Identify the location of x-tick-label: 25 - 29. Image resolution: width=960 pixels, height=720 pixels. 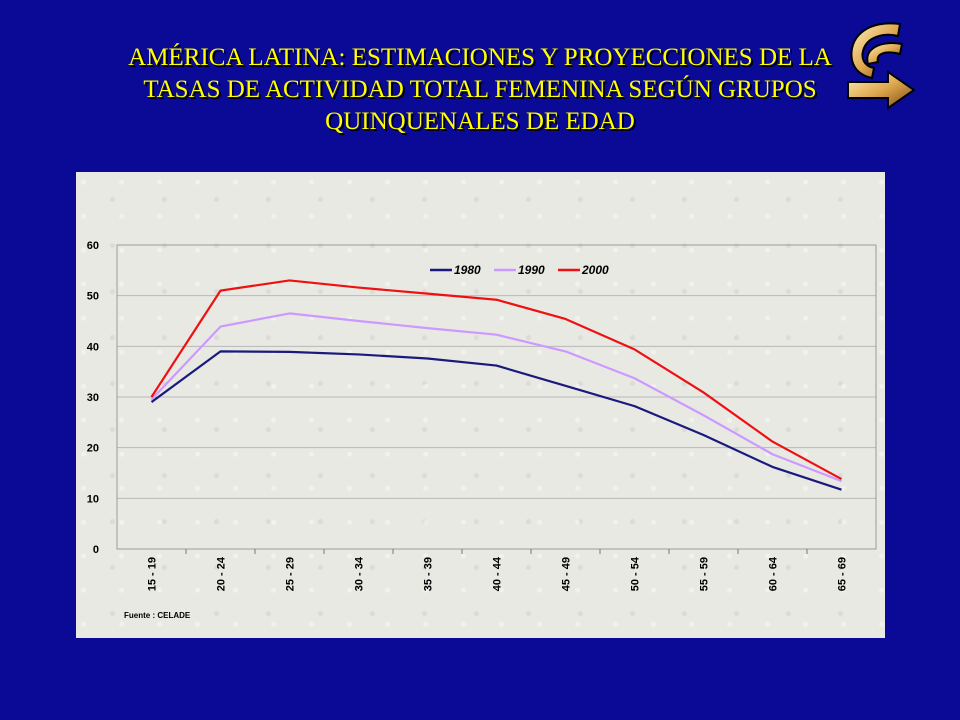
(291, 574).